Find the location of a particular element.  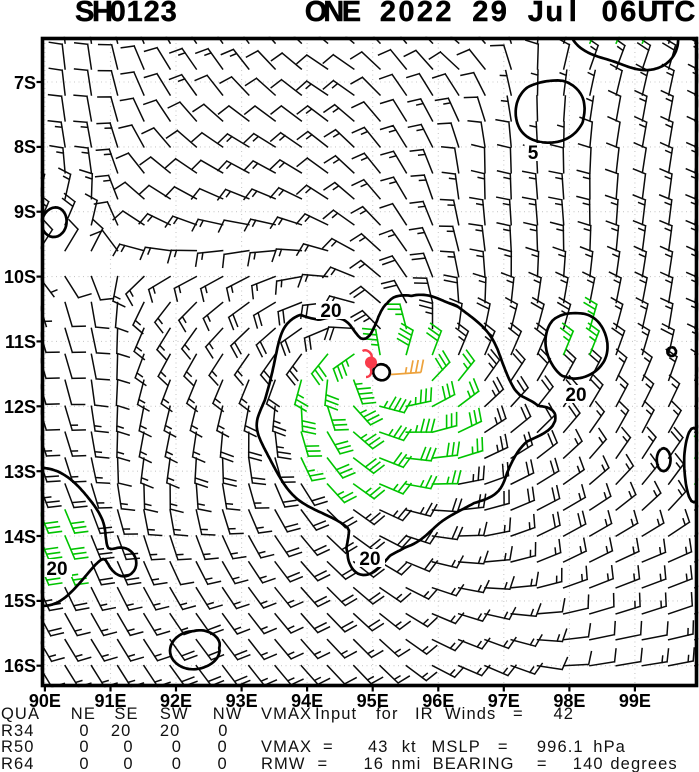

svg-text: 5 is located at coordinates (533, 153).